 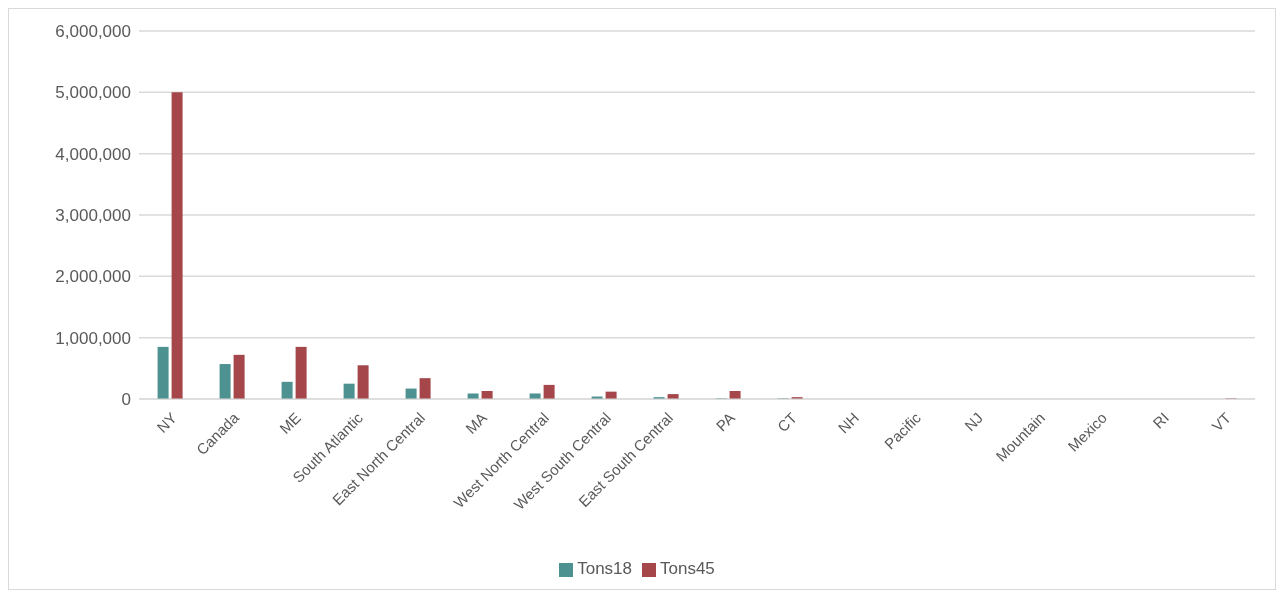 What do you see at coordinates (93, 338) in the screenshot?
I see `y-tick-label: 1,000,000` at bounding box center [93, 338].